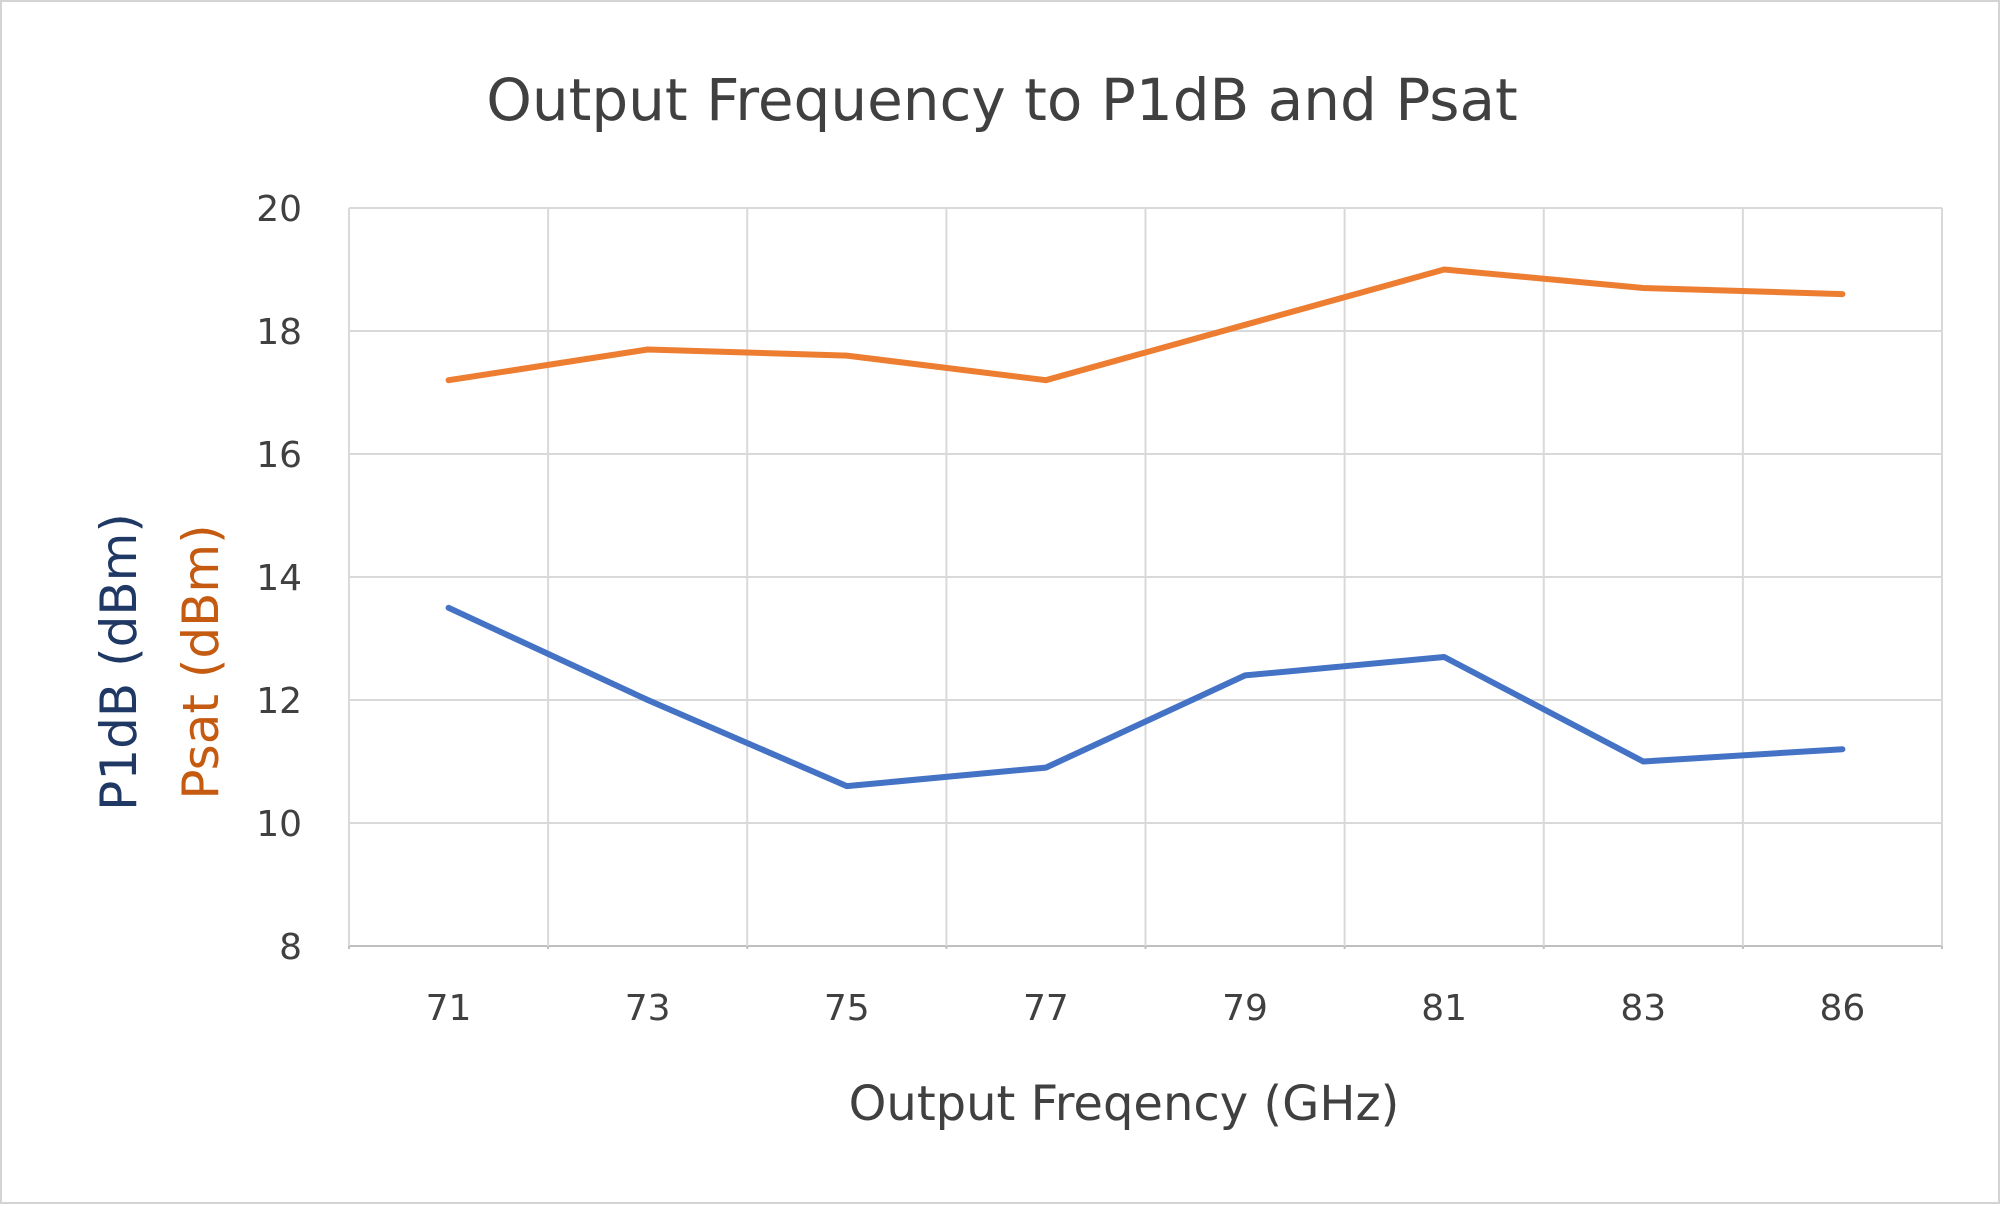 The height and width of the screenshot is (1206, 2000). What do you see at coordinates (1002, 100) in the screenshot?
I see `chart-title: Output Frequency to P1dB and Psat` at bounding box center [1002, 100].